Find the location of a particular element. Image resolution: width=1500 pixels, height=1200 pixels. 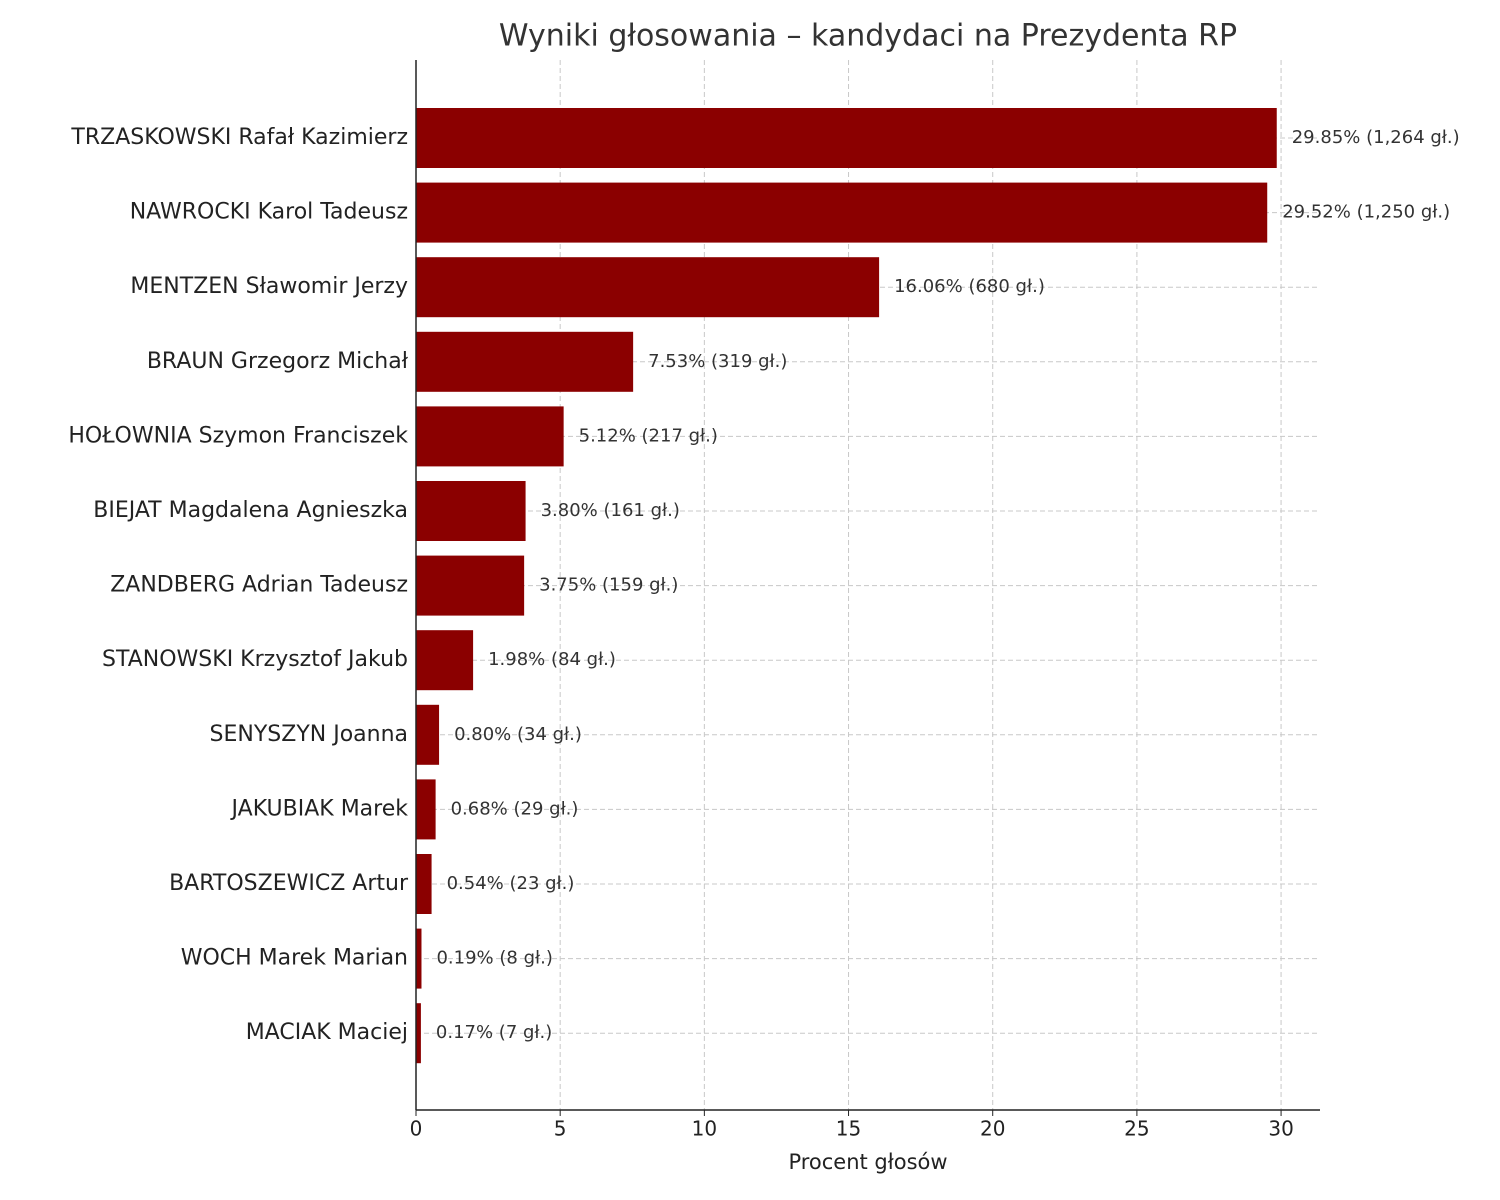

value-label: 0.54% (23 gł.) is located at coordinates (511, 883).